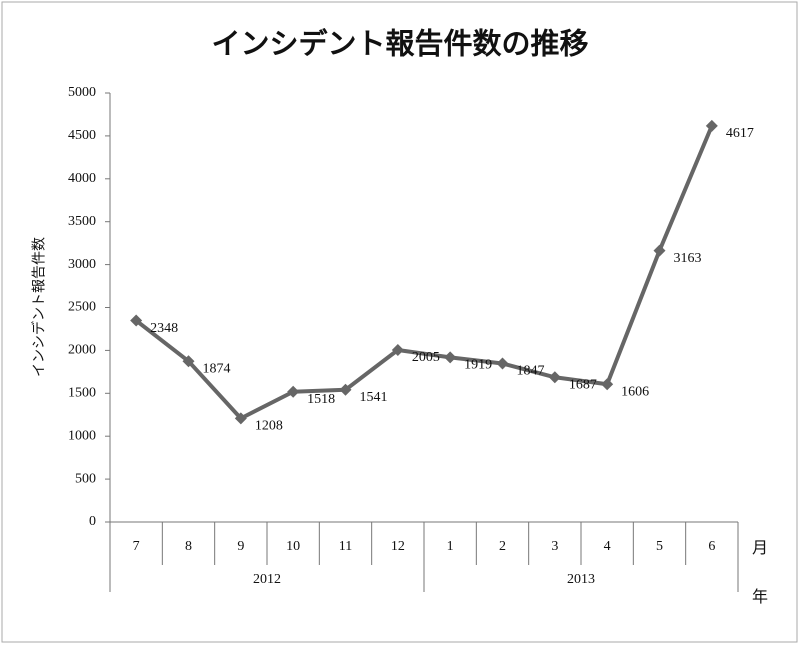 The width and height of the screenshot is (800, 645). What do you see at coordinates (399, 44) in the screenshot?
I see `chart-title: インシデント報告件数の推移` at bounding box center [399, 44].